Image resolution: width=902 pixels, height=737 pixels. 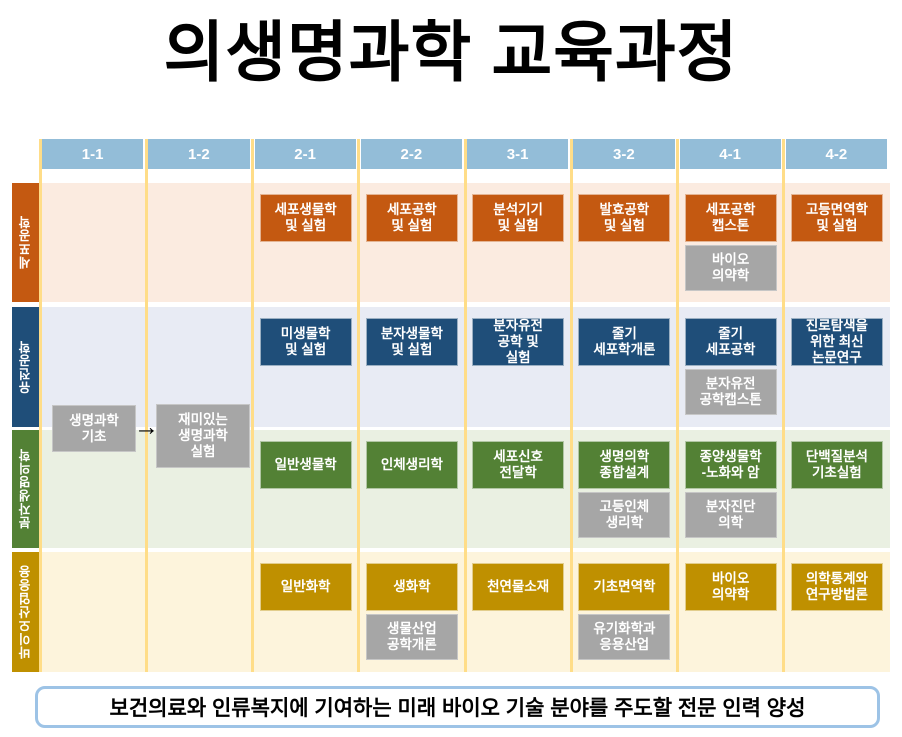 What do you see at coordinates (624, 154) in the screenshot?
I see `semester-header-3-2: 3-2` at bounding box center [624, 154].